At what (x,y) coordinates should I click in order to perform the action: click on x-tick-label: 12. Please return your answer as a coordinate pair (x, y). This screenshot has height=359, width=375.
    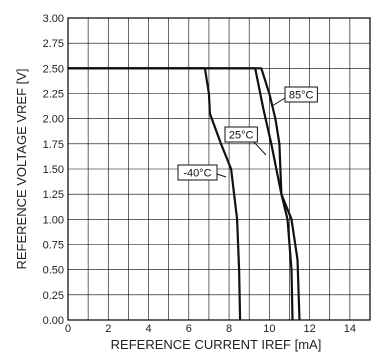
    Looking at the image, I should click on (309, 329).